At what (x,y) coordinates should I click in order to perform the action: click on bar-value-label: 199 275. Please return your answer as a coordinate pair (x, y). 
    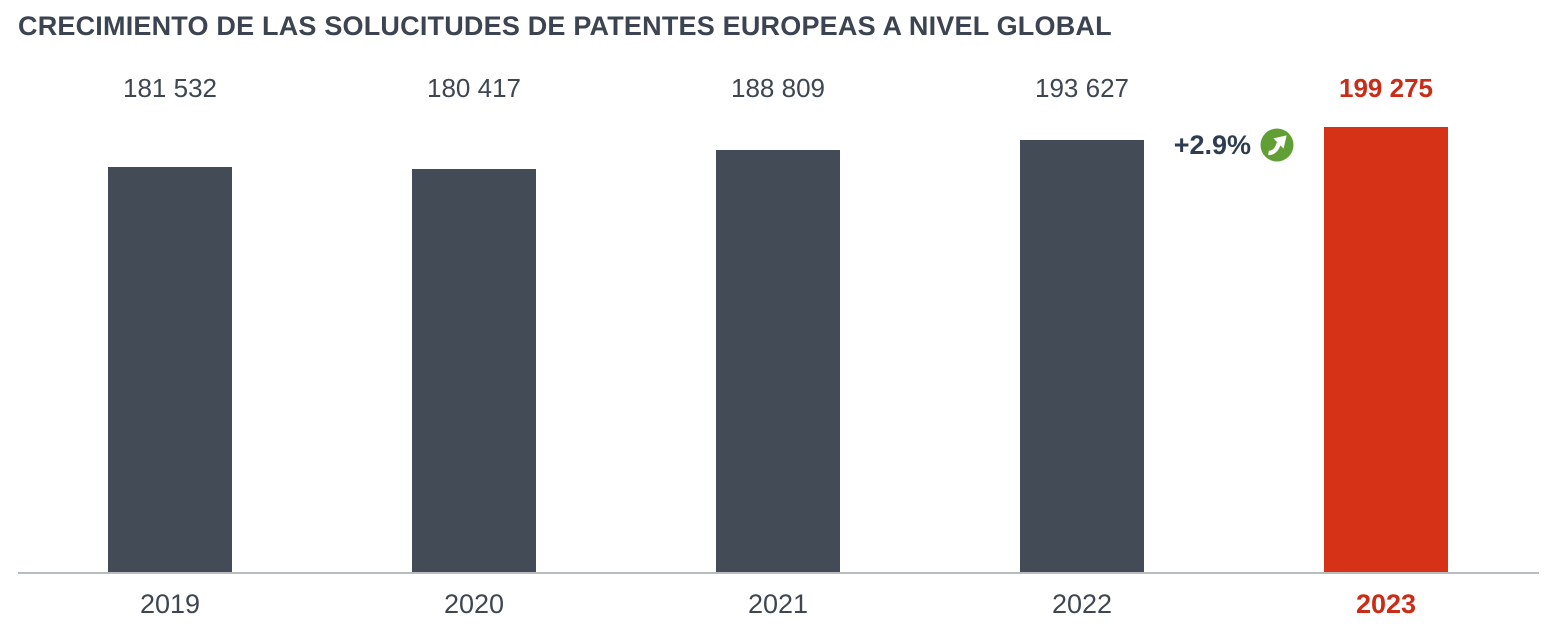
    Looking at the image, I should click on (1386, 88).